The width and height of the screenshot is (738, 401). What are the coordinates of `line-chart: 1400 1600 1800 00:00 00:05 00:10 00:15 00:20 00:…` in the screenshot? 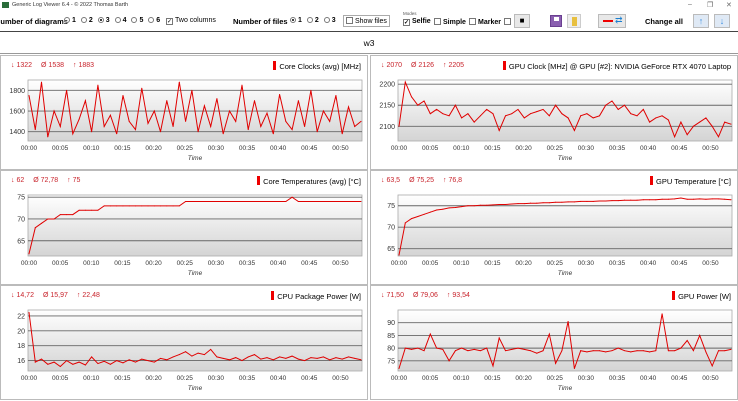 It's located at (185, 113).